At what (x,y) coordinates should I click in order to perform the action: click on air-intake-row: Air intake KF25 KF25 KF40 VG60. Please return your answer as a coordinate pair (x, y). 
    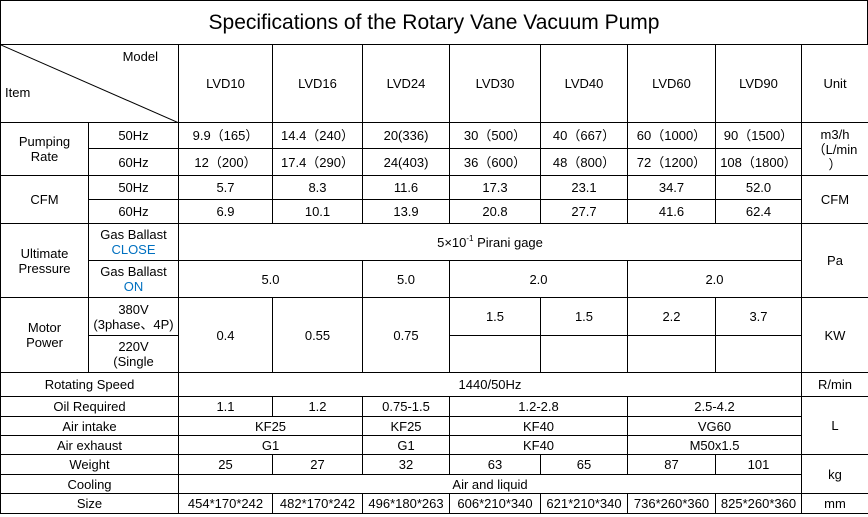
    Looking at the image, I should click on (434, 426).